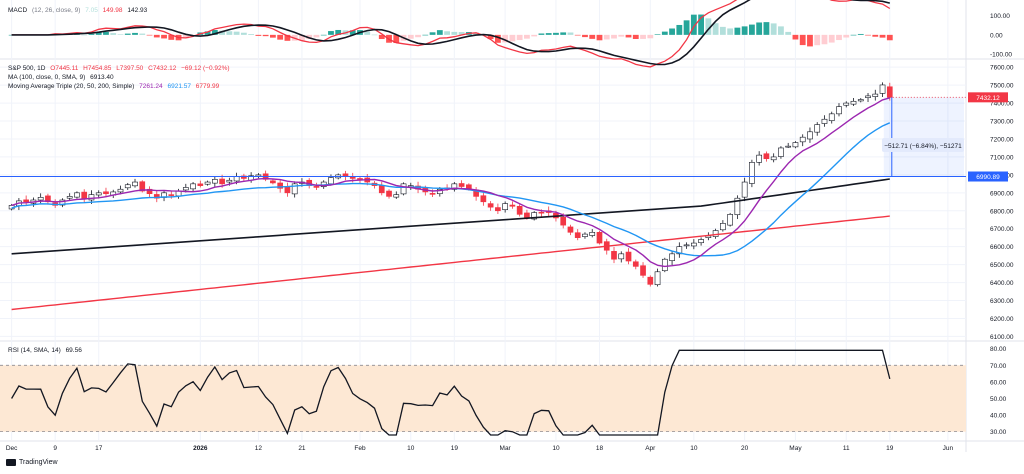  What do you see at coordinates (11, 462) in the screenshot?
I see `tradingview-logo-icon` at bounding box center [11, 462].